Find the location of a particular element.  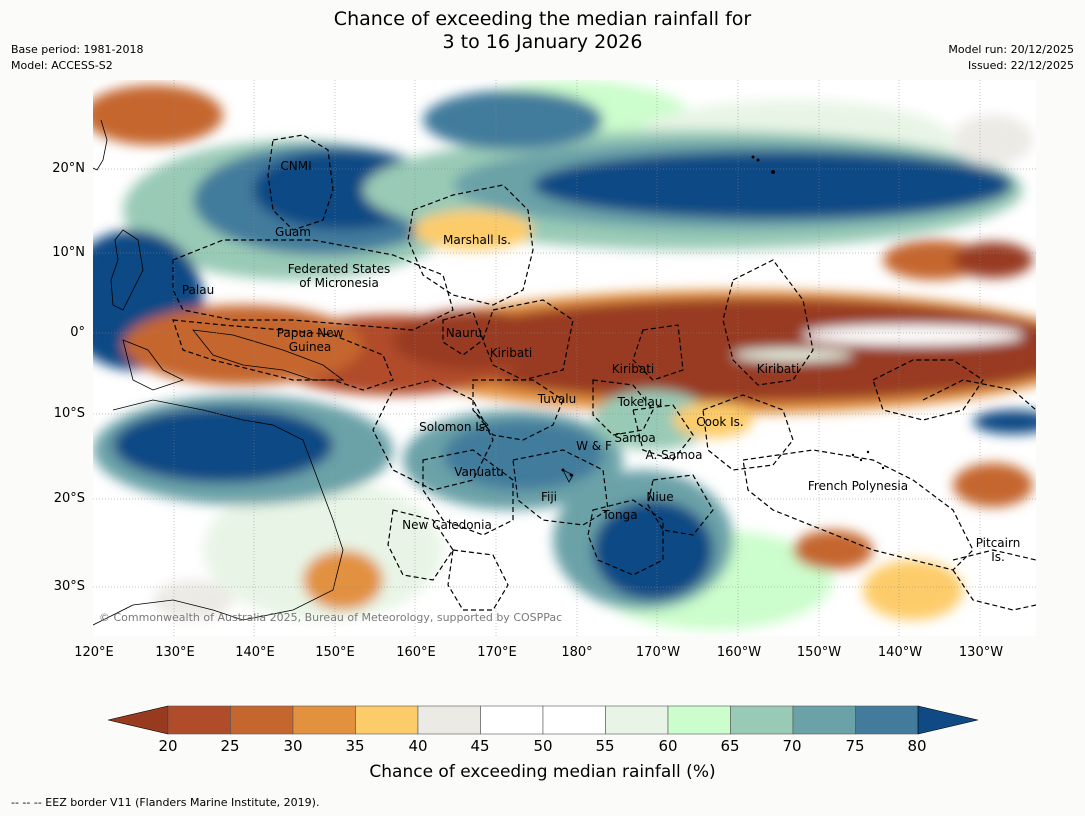

colorbar-extend-high is located at coordinates (947, 720).